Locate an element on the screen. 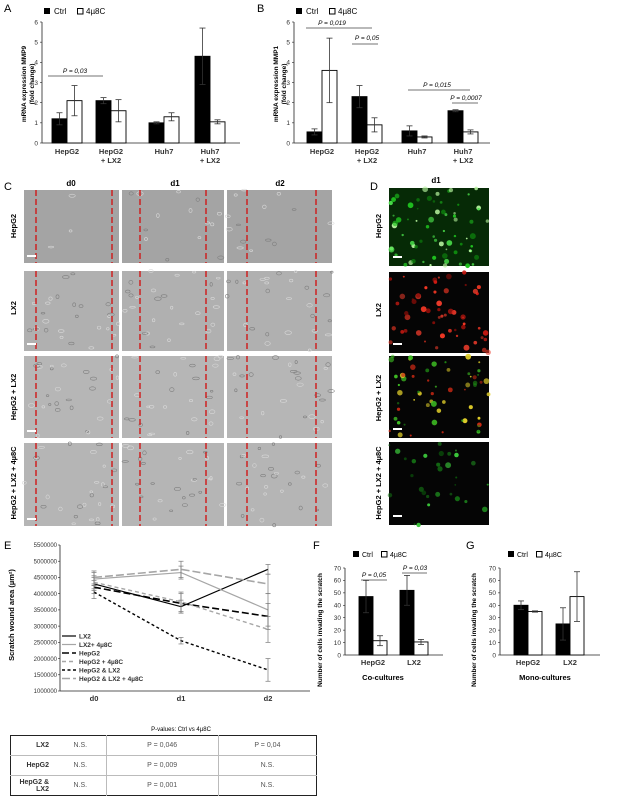  table-row: HepG2 & LX2 N.S. P = 0,001 N.S. is located at coordinates (163, 785).